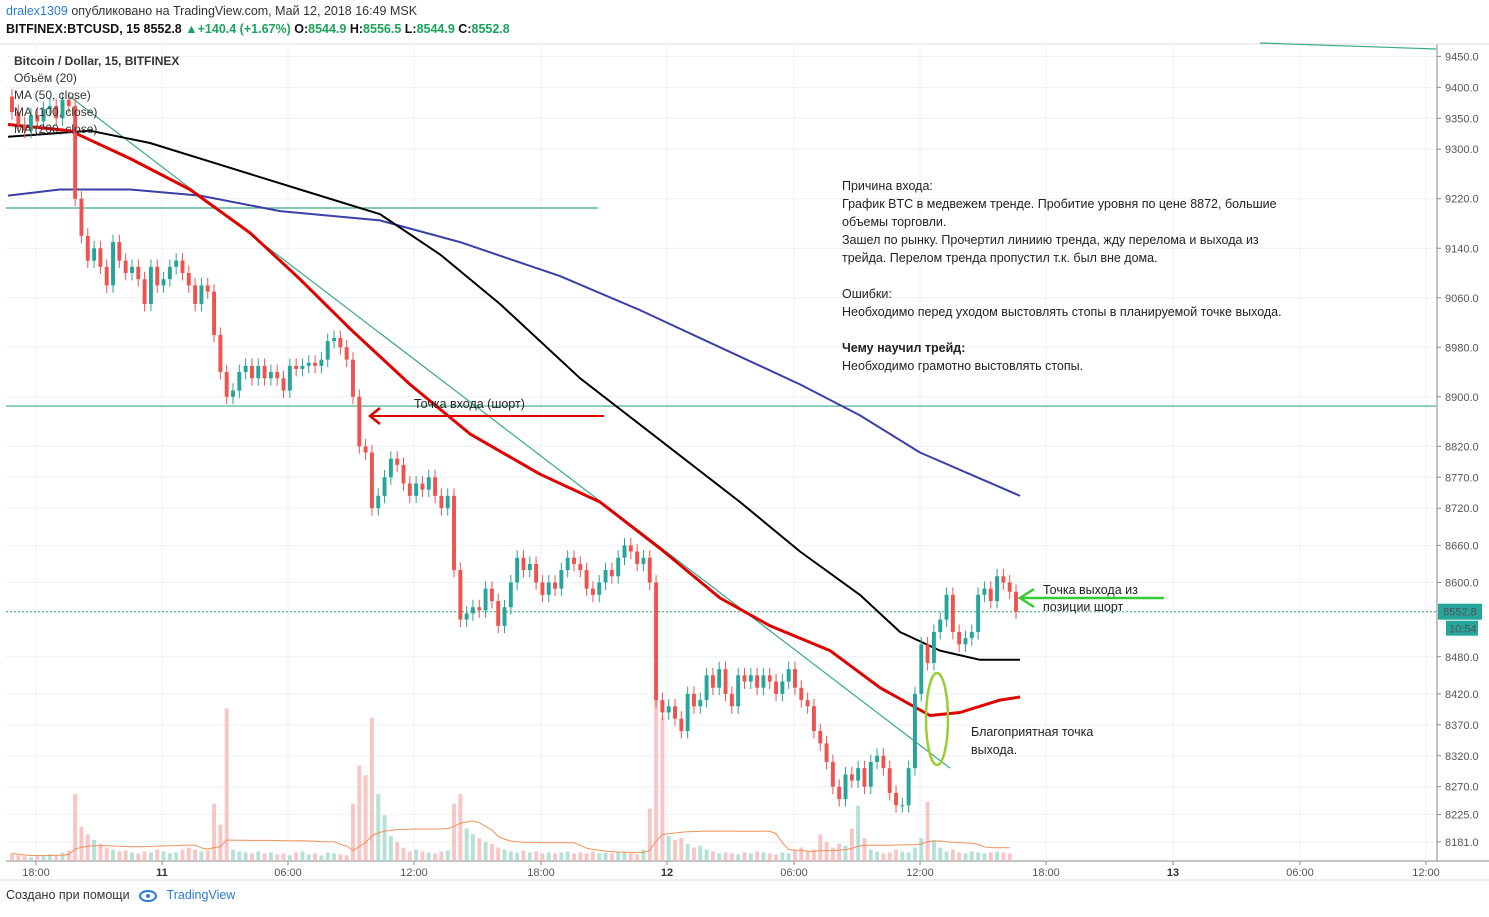 The width and height of the screenshot is (1489, 917). Describe the element at coordinates (937, 719) in the screenshot. I see `favorable-exit-ellipse` at that location.